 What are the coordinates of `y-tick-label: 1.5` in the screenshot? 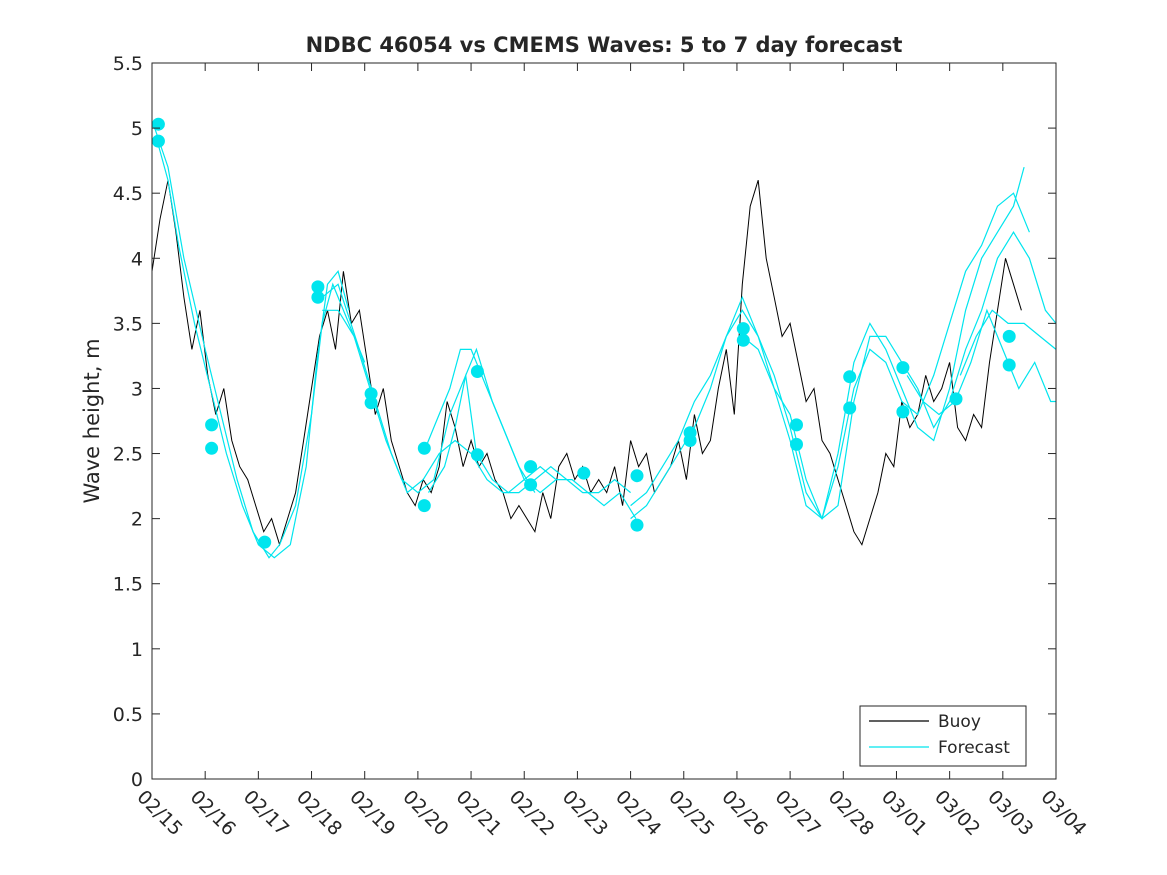 It's located at (128, 585).